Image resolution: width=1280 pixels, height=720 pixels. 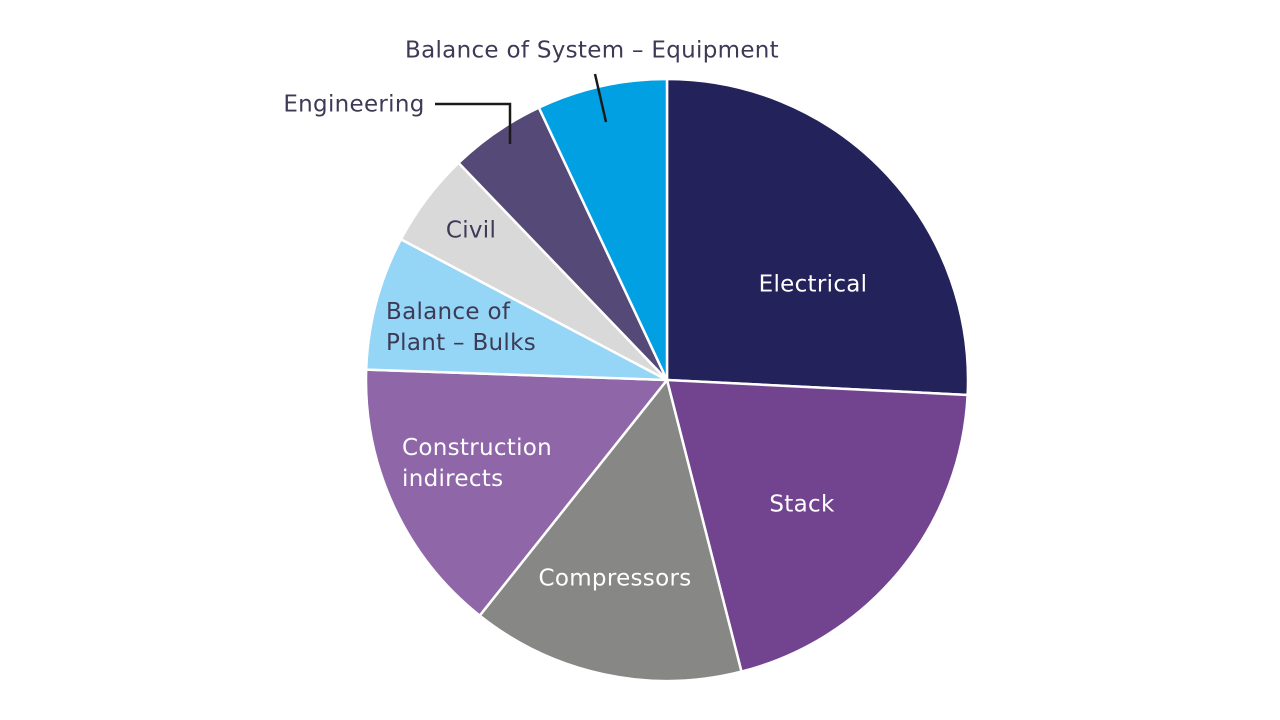 What do you see at coordinates (461, 327) in the screenshot?
I see `slice-label-balance-of-plant-bulks: Balance of Plant – Bulks` at bounding box center [461, 327].